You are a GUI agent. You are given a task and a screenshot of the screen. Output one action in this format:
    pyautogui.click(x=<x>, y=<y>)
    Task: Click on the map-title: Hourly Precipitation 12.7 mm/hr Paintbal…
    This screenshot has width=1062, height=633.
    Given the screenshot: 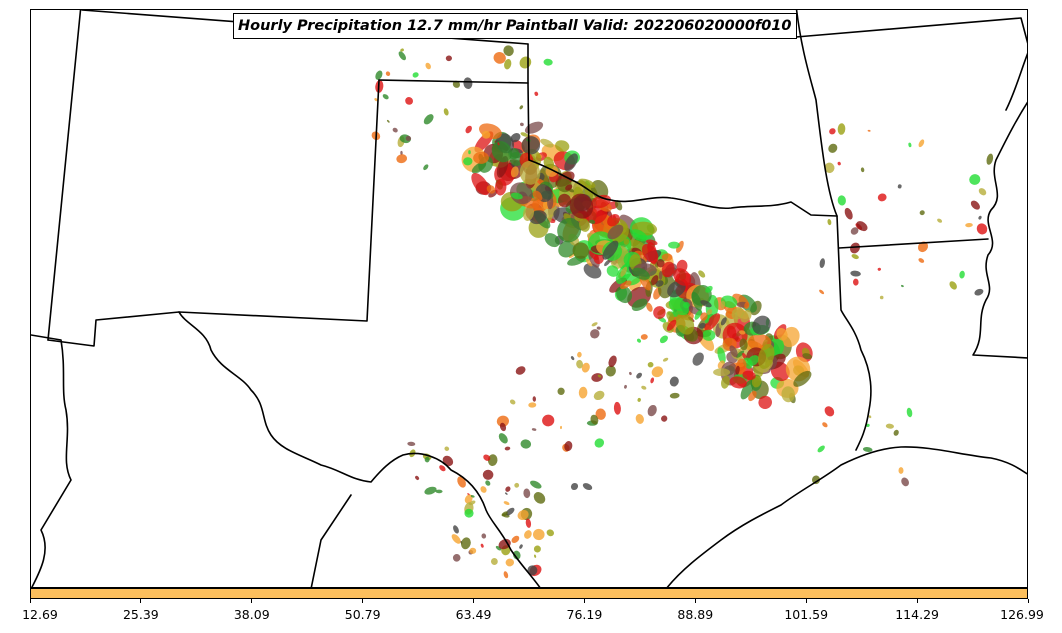 What is the action you would take?
    pyautogui.click(x=515, y=26)
    